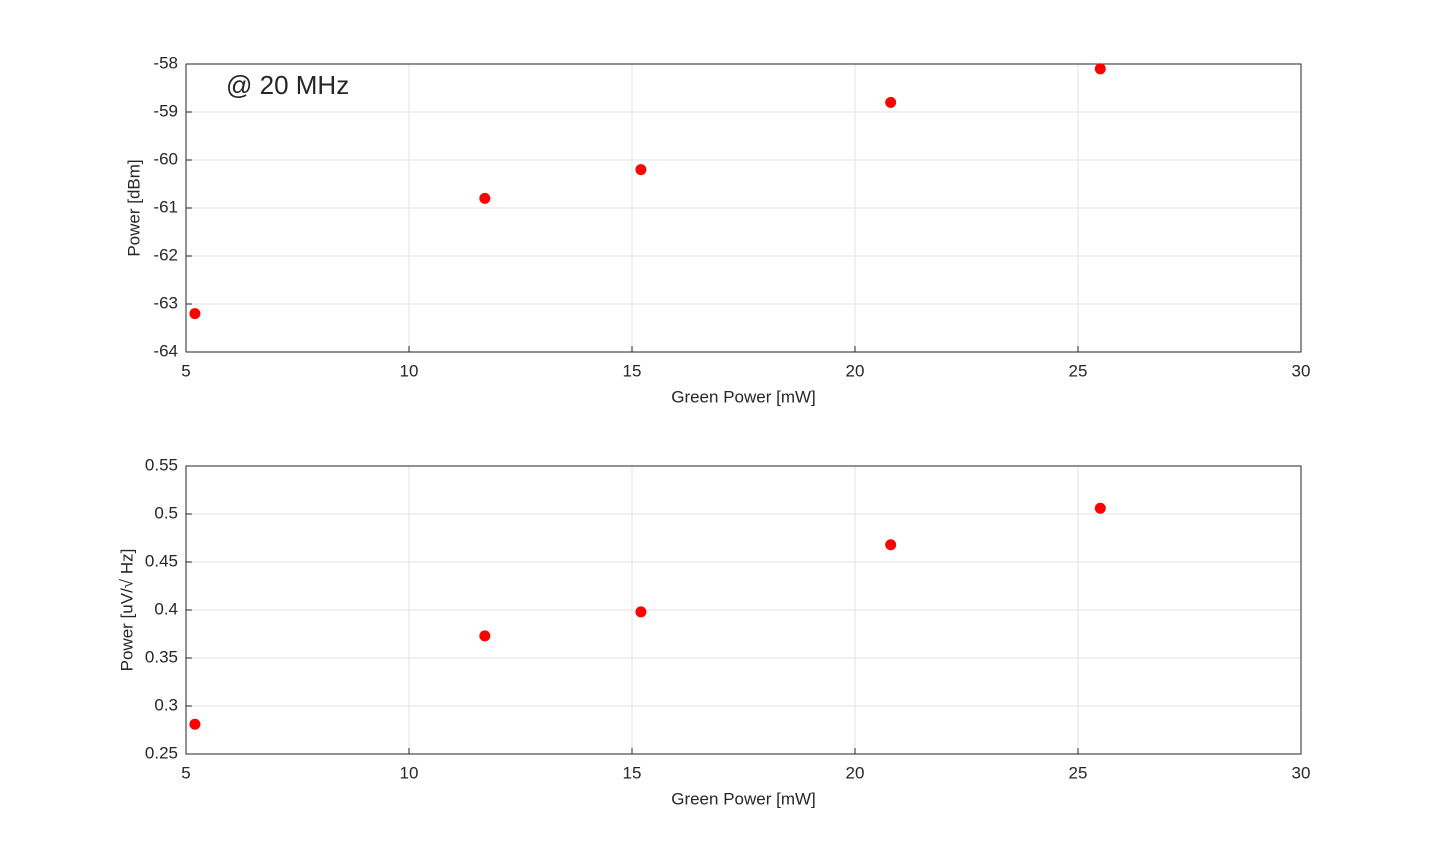 This screenshot has height=849, width=1440. I want to click on y-tick-label: 0.35, so click(161, 656).